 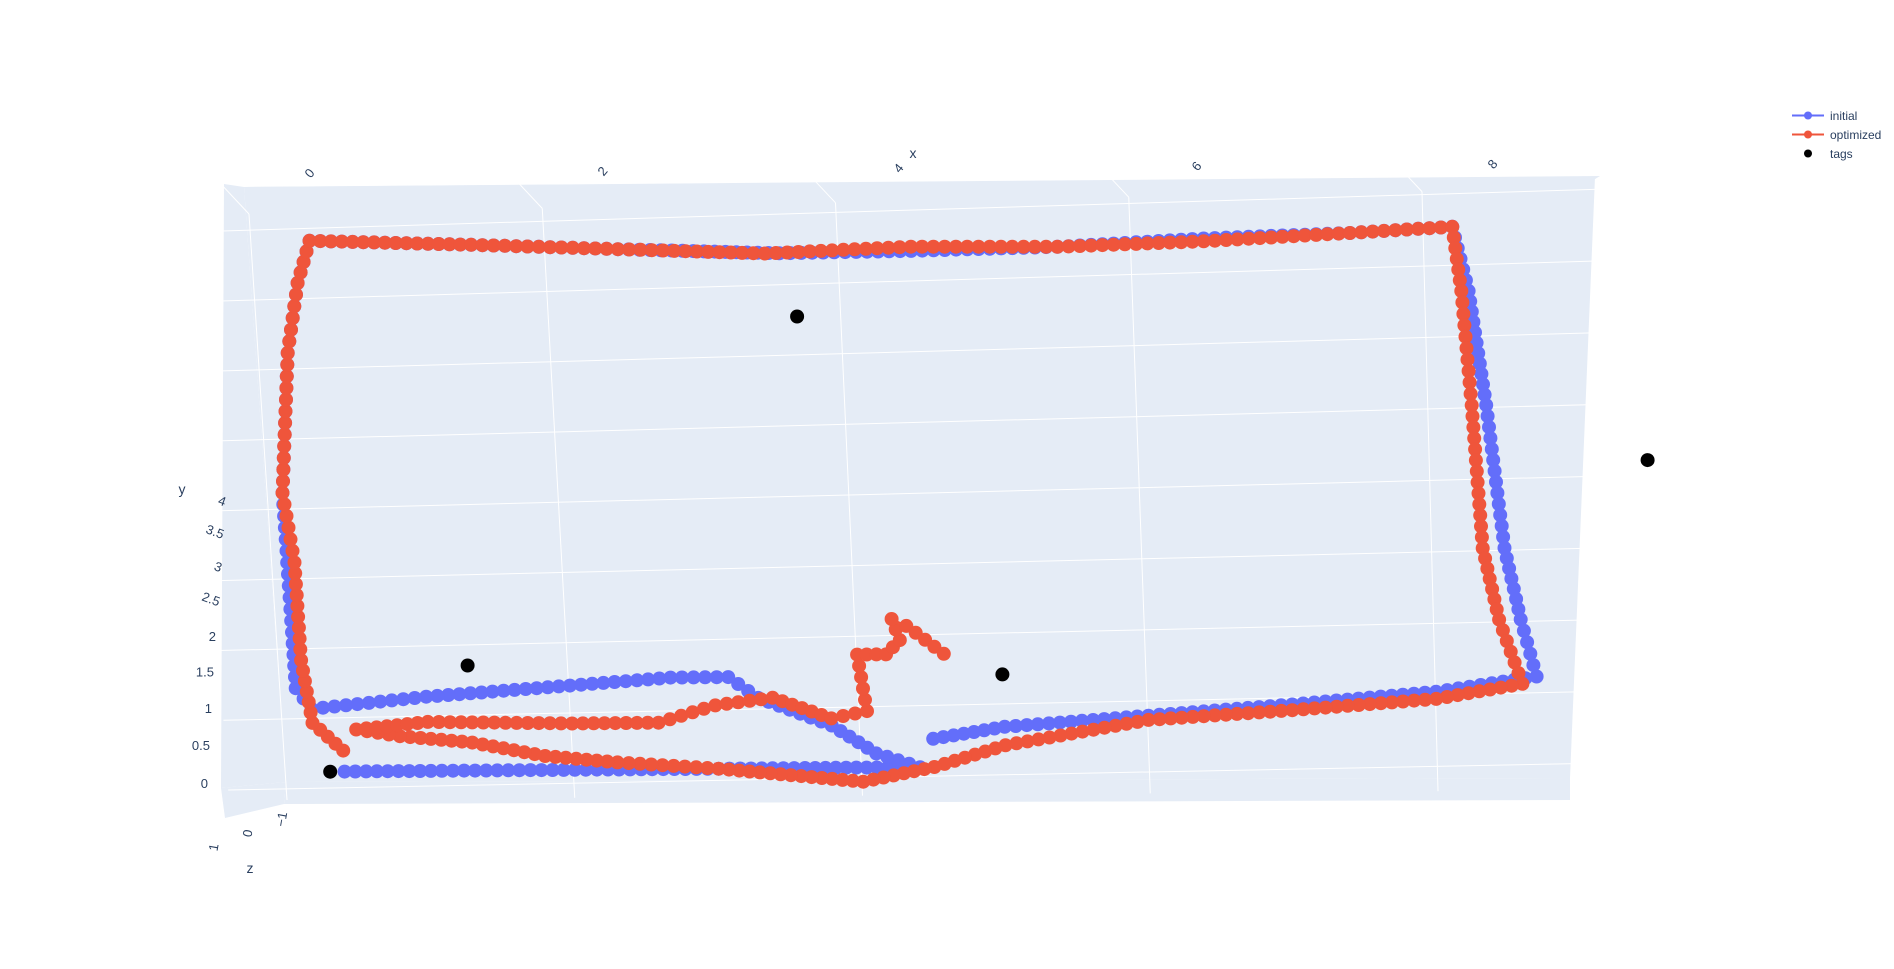 I want to click on y-gridline, so click(x=953, y=563).